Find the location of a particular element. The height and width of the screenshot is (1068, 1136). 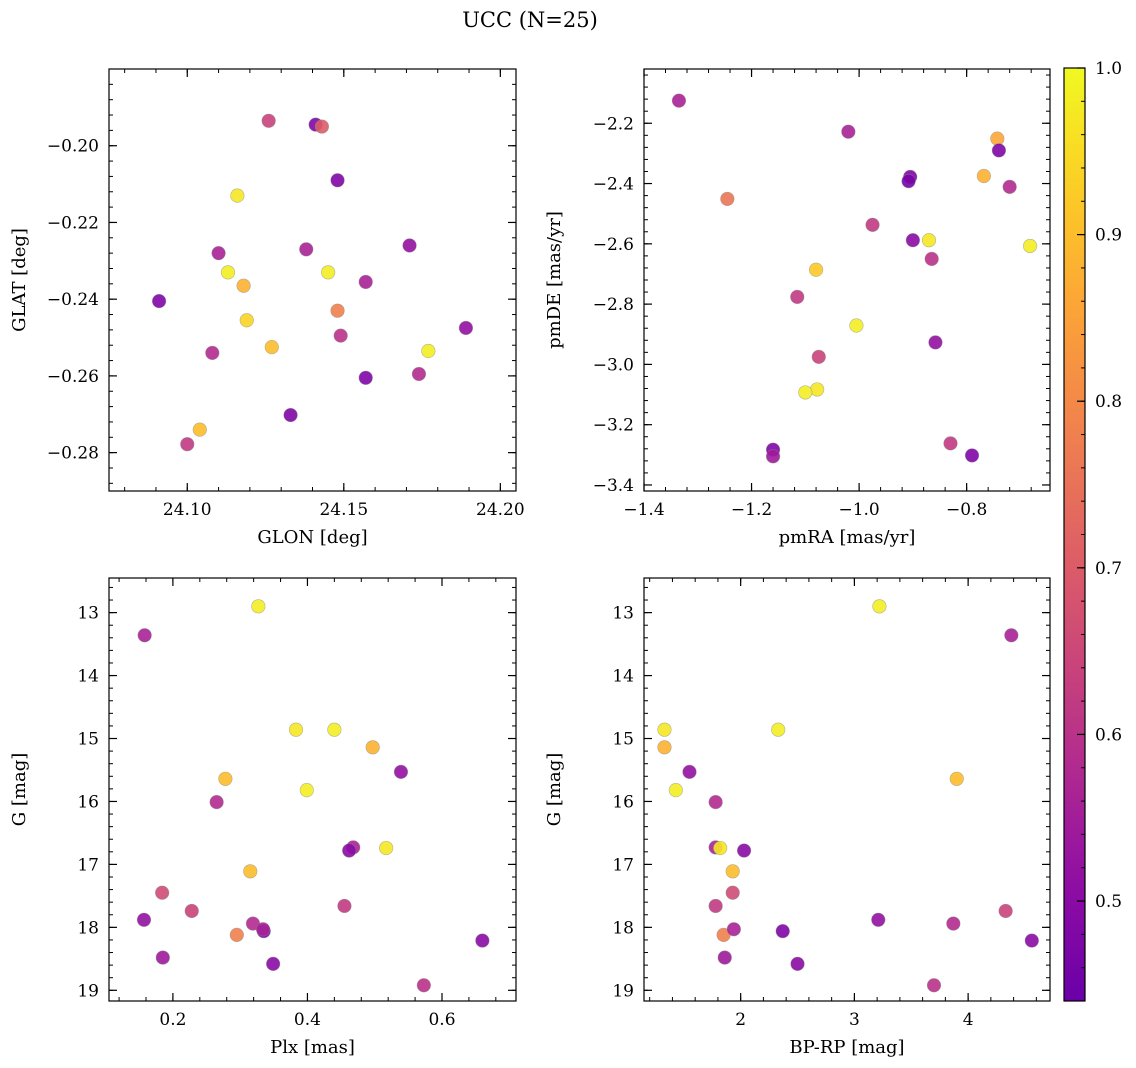

x-tick-label: −1.4 is located at coordinates (643, 510).